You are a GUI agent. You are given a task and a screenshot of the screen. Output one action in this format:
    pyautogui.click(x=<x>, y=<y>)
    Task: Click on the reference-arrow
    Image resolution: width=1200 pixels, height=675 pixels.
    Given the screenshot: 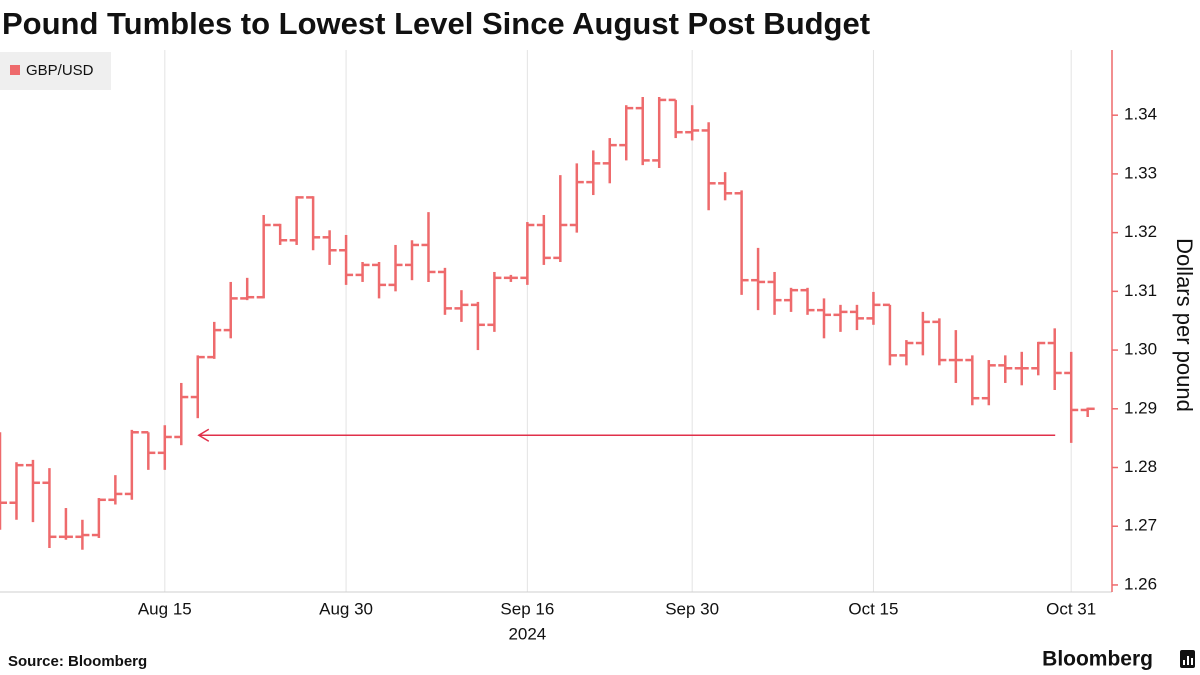 What is the action you would take?
    pyautogui.click(x=626, y=435)
    